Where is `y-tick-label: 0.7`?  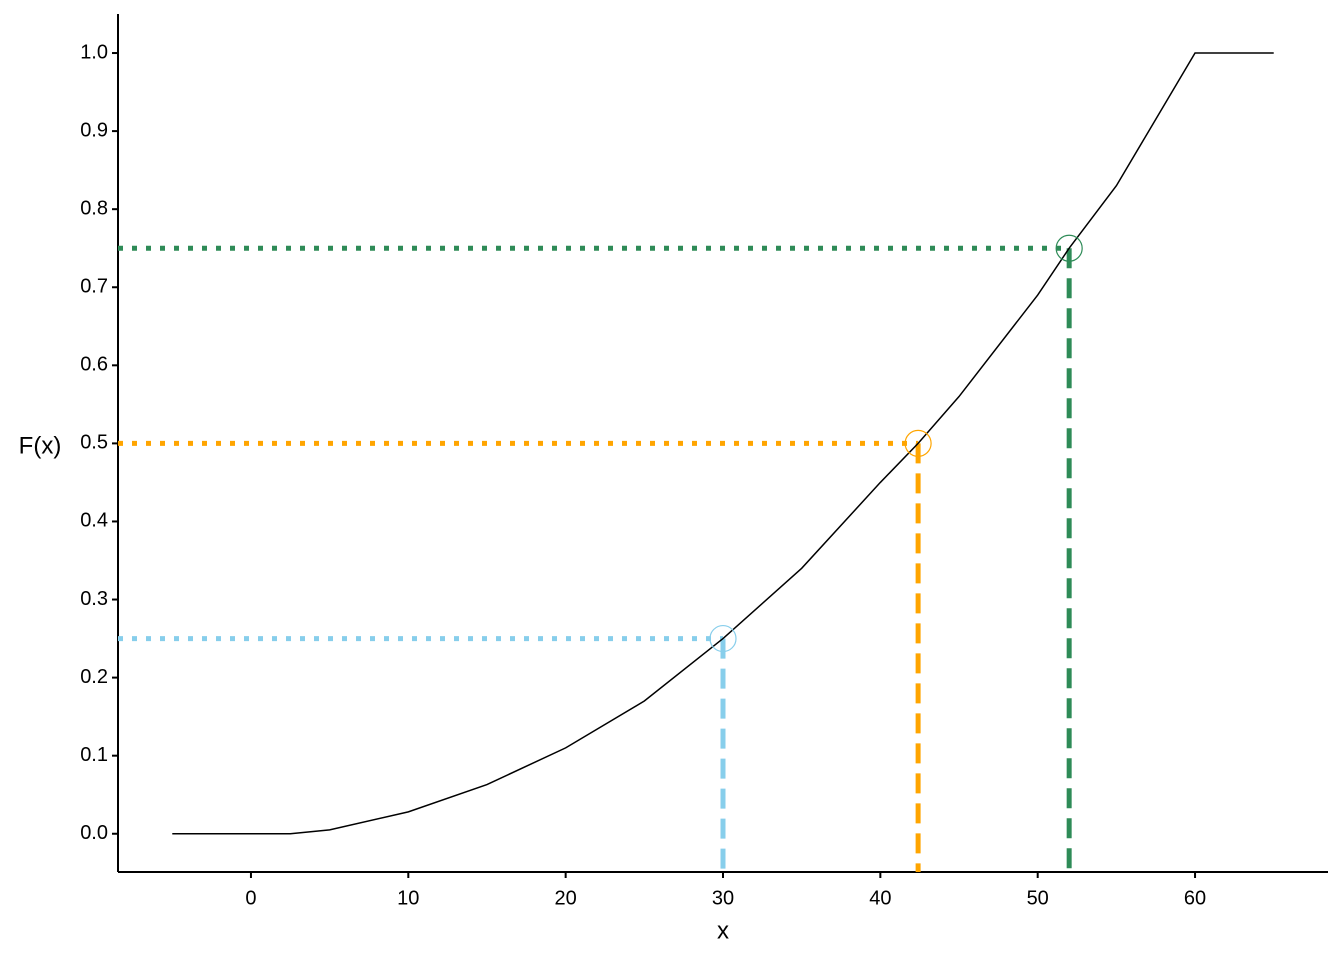 y-tick-label: 0.7 is located at coordinates (94, 287).